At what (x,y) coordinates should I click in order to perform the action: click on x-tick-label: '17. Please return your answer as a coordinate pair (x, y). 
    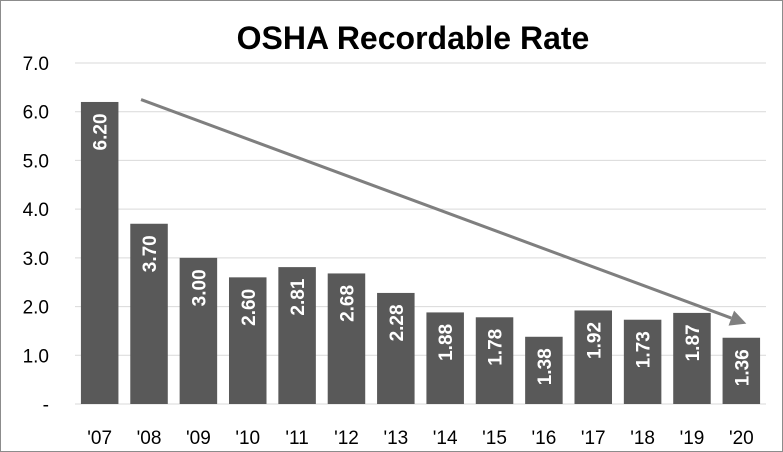
    Looking at the image, I should click on (593, 438).